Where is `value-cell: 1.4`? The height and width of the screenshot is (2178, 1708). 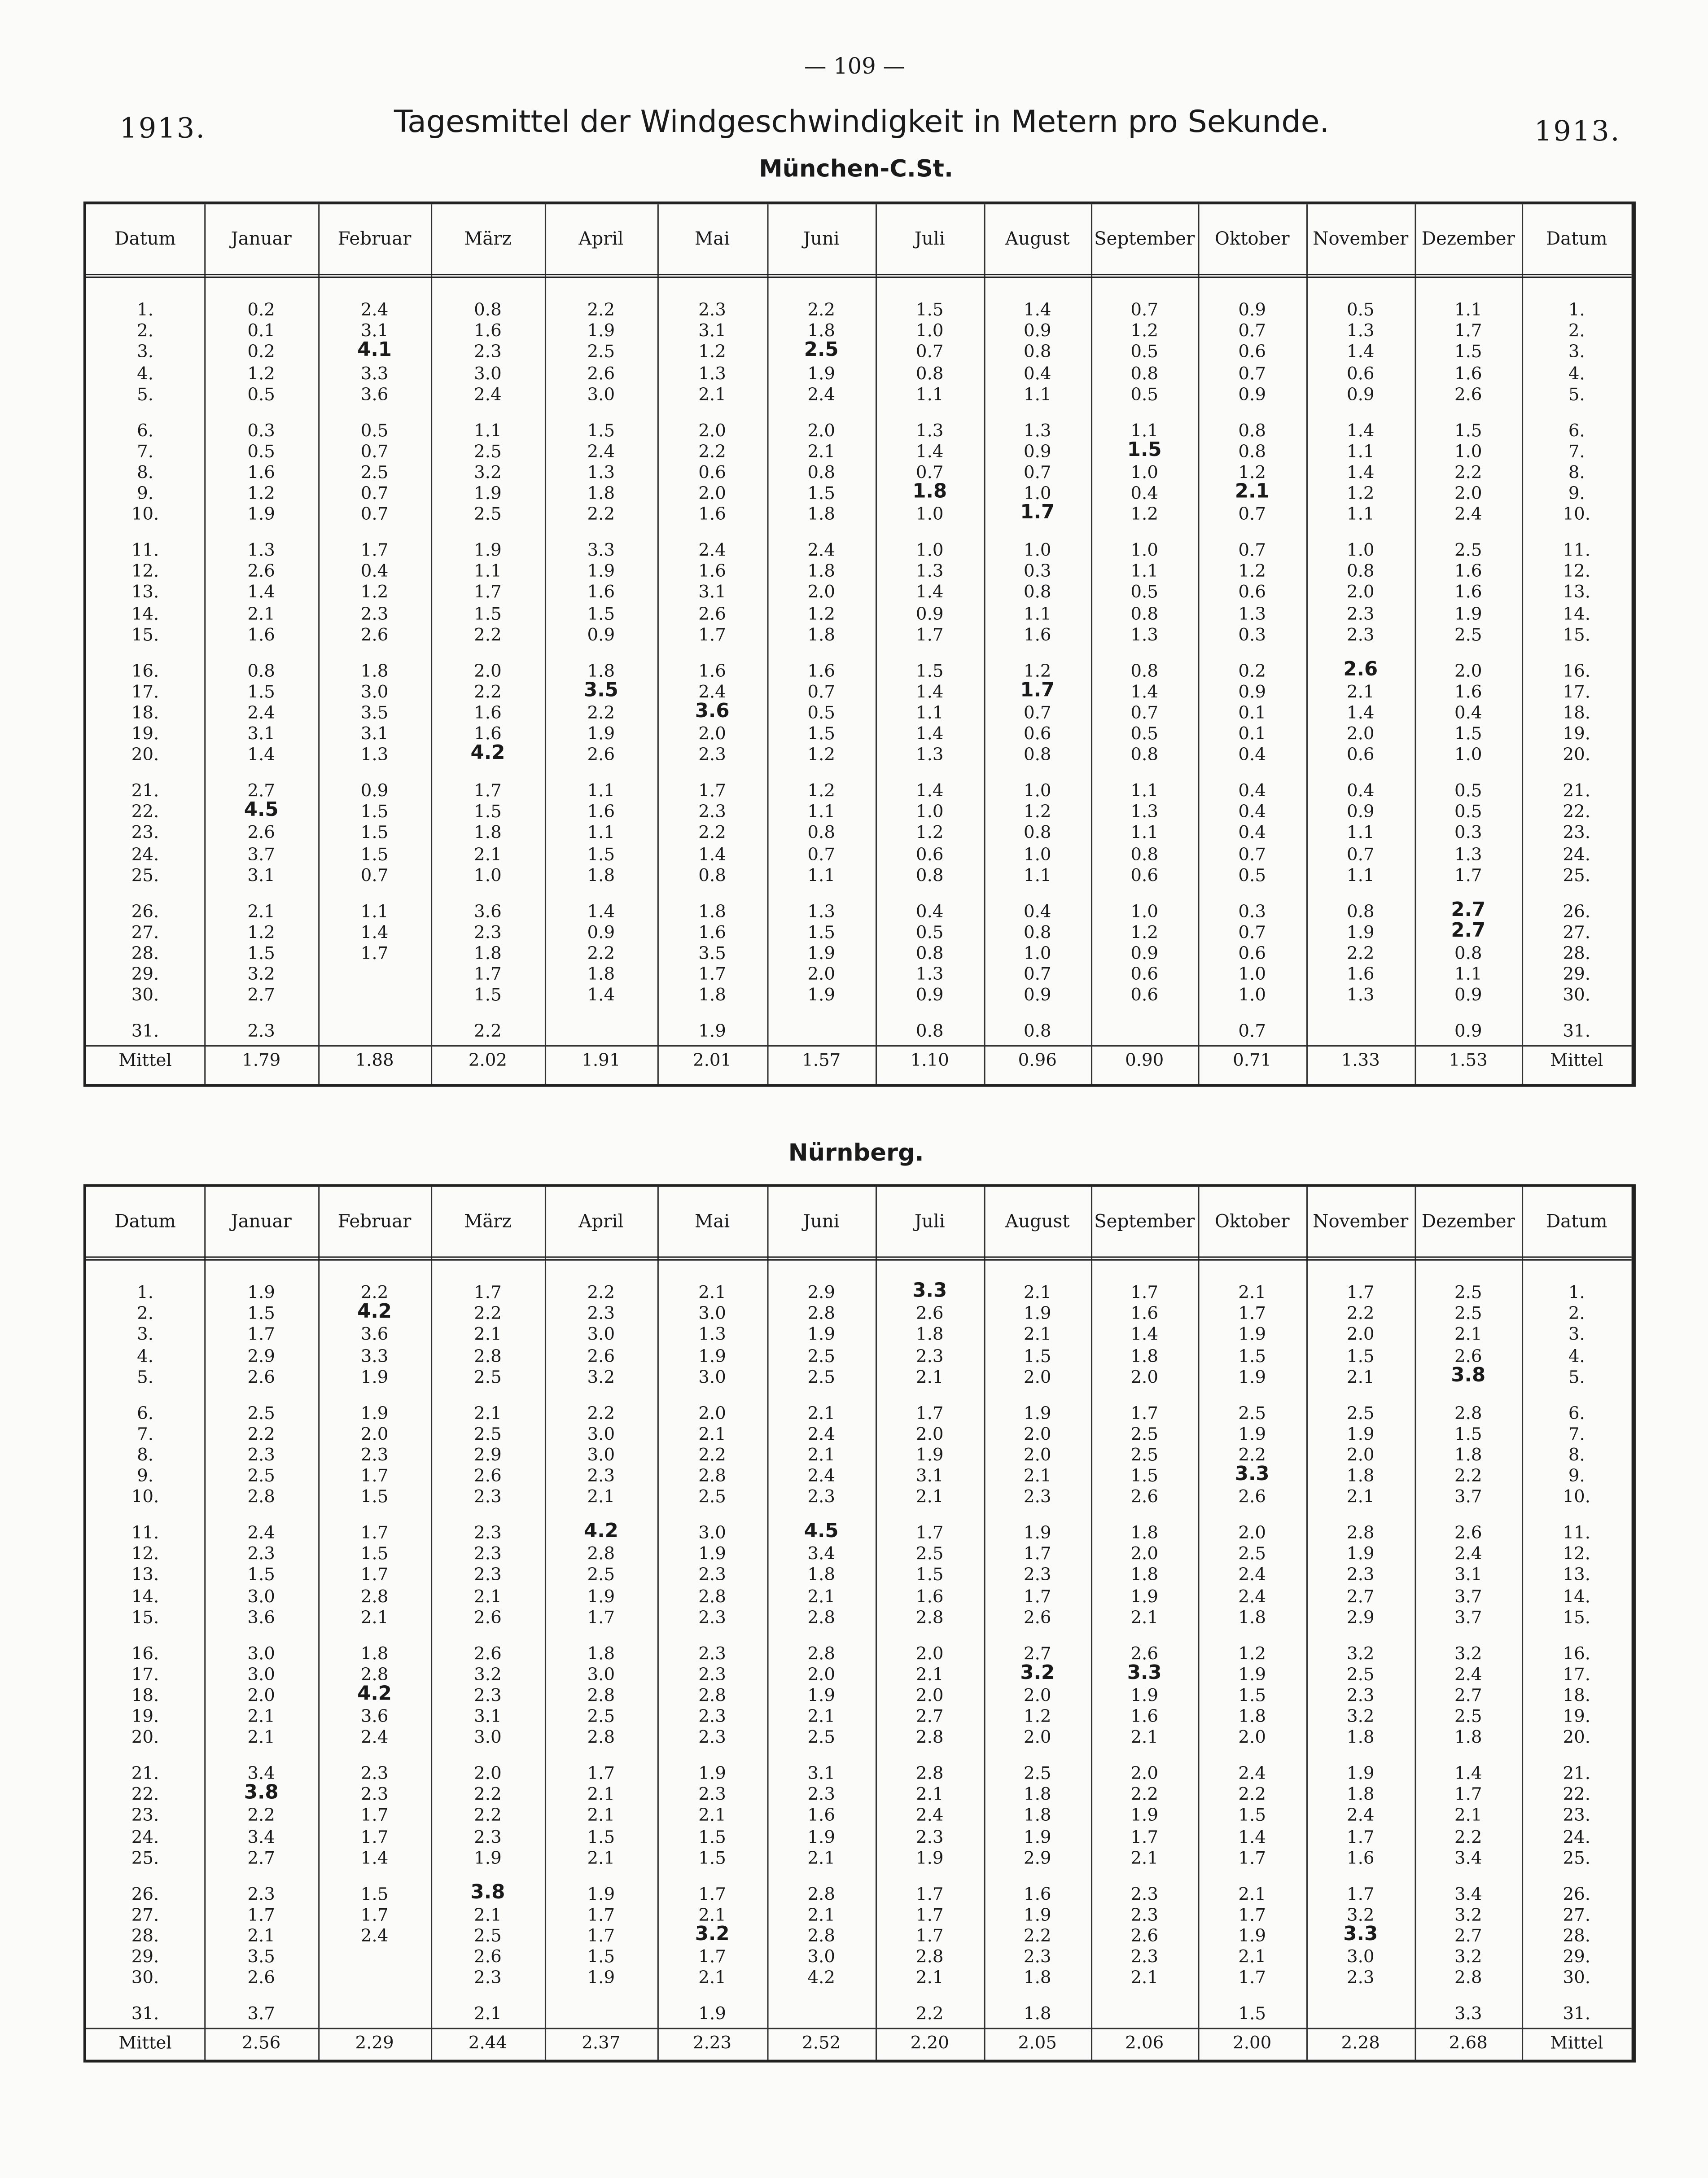 value-cell: 1.4 is located at coordinates (929, 790).